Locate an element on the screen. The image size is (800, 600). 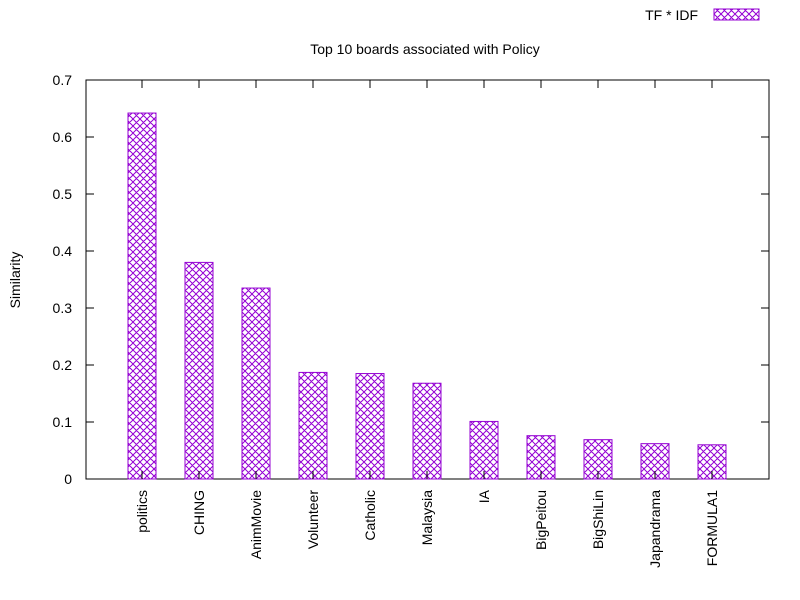
chart-title: Top 10 boards associated with Policy is located at coordinates (425, 49).